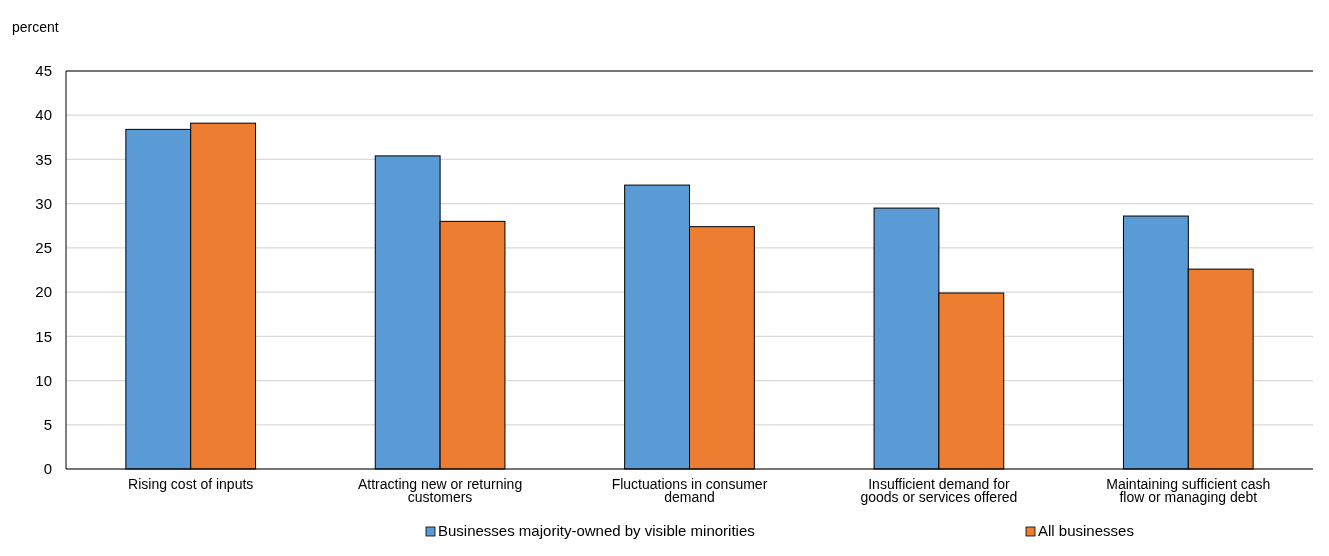 Image resolution: width=1329 pixels, height=556 pixels. I want to click on x-tick-label: Maintaining sufficient cash flow or managing debt, so click(1188, 490).